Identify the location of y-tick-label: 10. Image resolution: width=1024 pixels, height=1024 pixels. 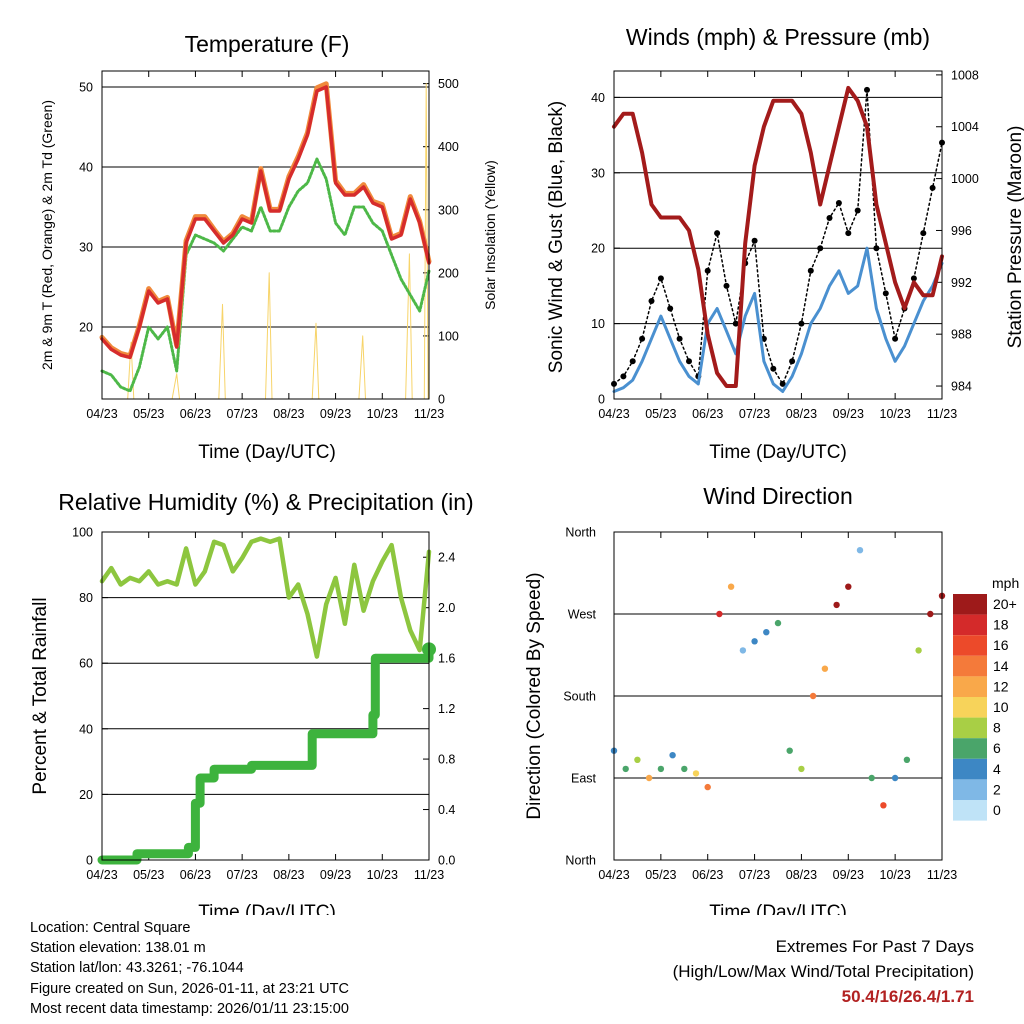
(598, 324).